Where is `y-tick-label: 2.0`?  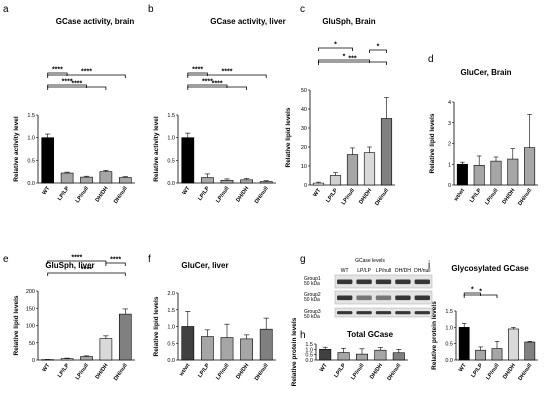 y-tick-label: 2.0 is located at coordinates (171, 294).